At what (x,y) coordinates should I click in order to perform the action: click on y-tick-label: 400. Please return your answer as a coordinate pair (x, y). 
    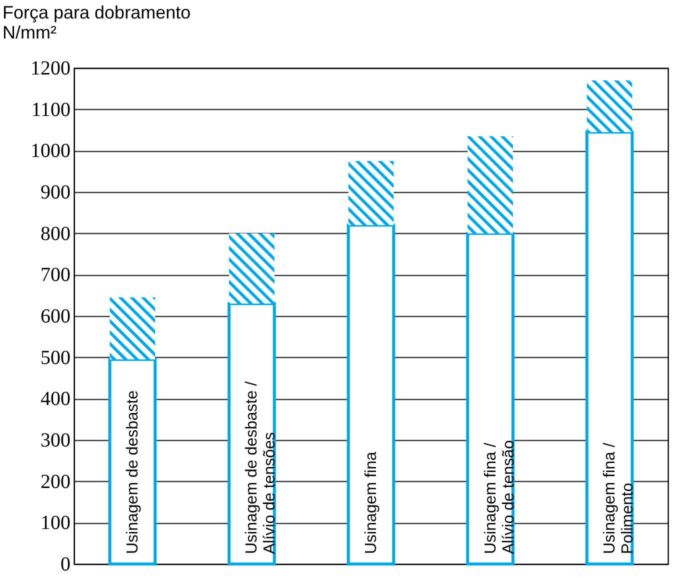
    Looking at the image, I should click on (55, 399).